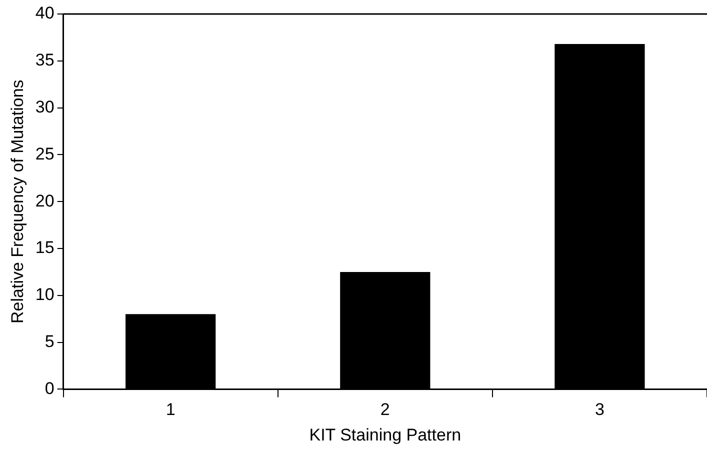 Image resolution: width=707 pixels, height=452 pixels. Describe the element at coordinates (44, 200) in the screenshot. I see `y-tick-label: 20` at that location.